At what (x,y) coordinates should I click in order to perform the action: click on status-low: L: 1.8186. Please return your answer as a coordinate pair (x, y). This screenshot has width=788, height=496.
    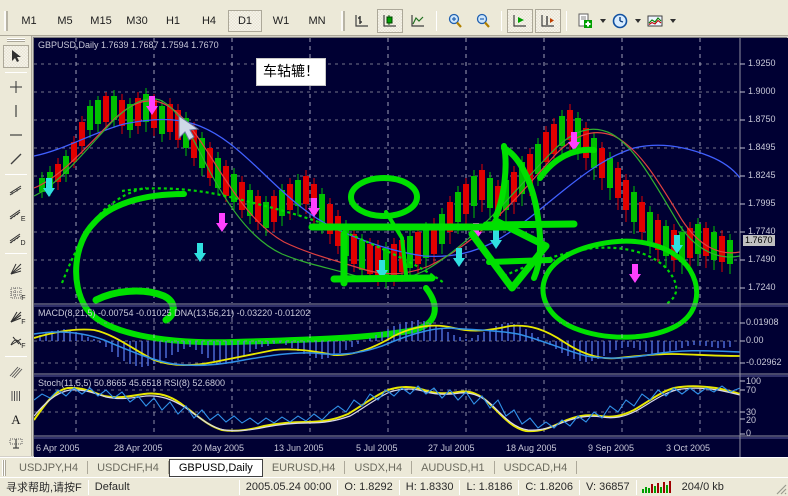
    Looking at the image, I should click on (489, 487).